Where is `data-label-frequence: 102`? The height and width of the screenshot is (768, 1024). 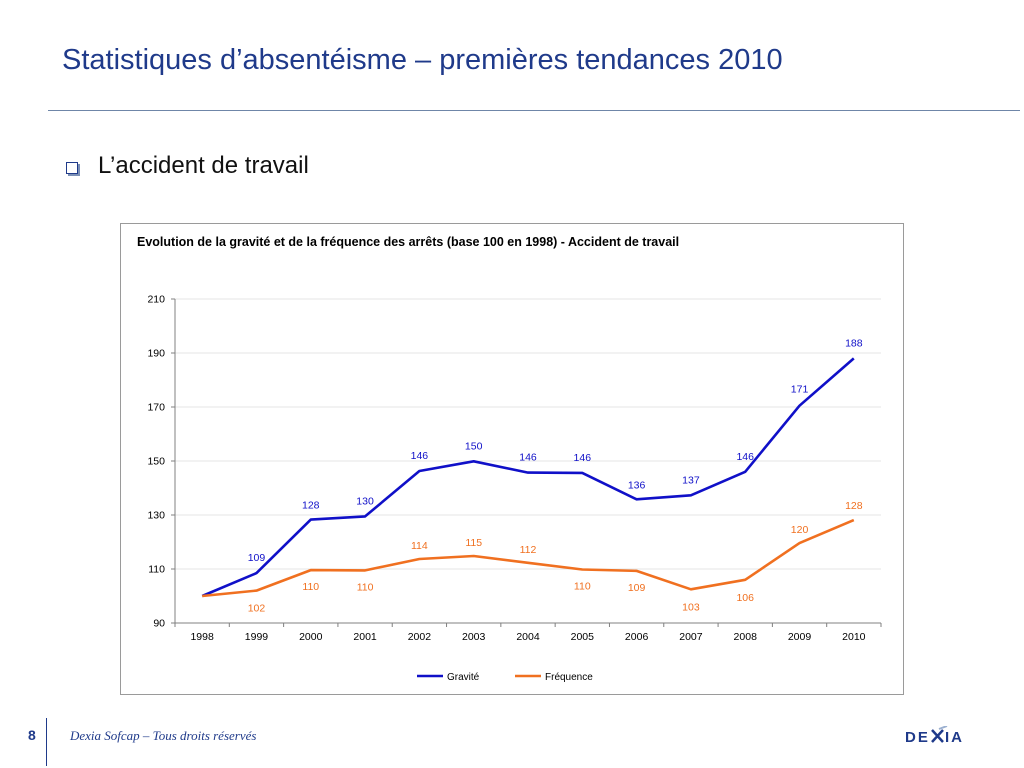
data-label-frequence: 102 is located at coordinates (257, 609).